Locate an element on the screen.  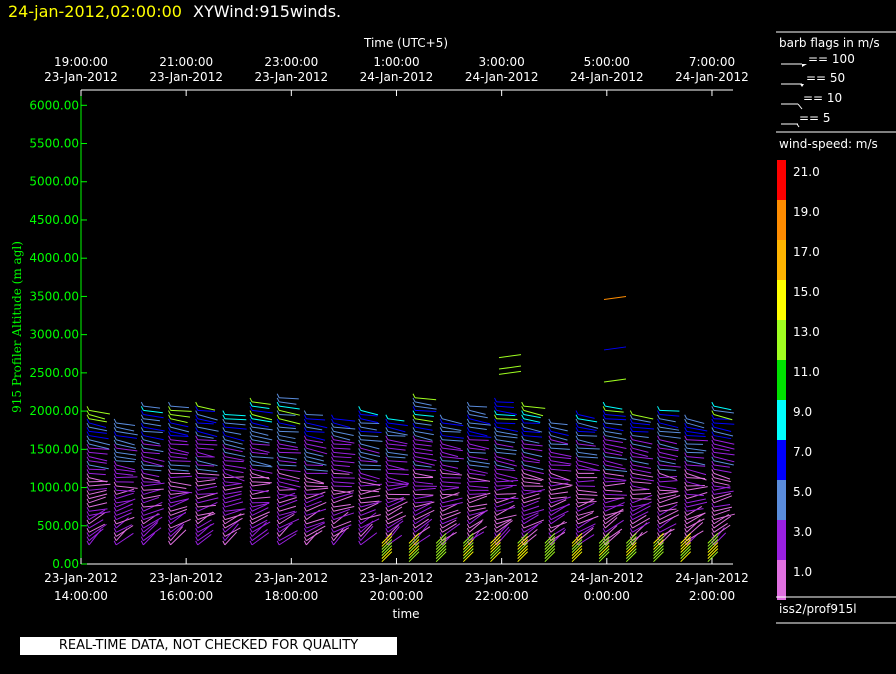
top-tick-time: 5:00:00 is located at coordinates (607, 62).